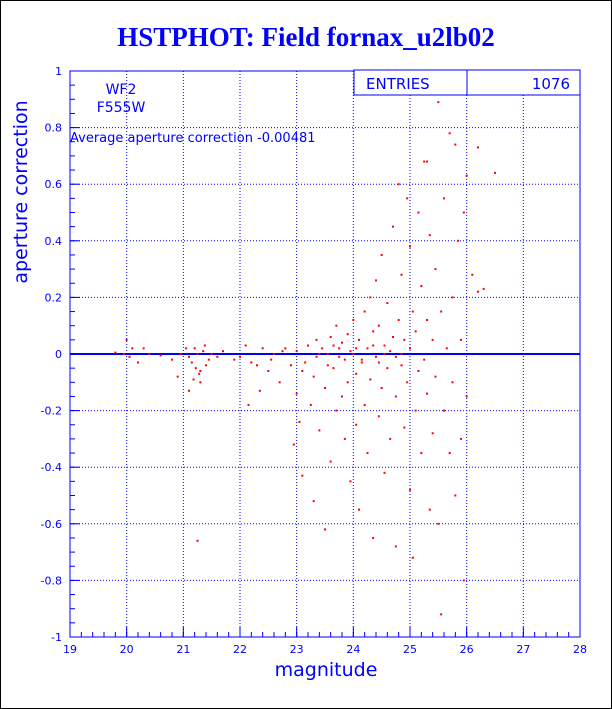  I want to click on y-tick-label--0.8: -0.8, so click(51, 580).